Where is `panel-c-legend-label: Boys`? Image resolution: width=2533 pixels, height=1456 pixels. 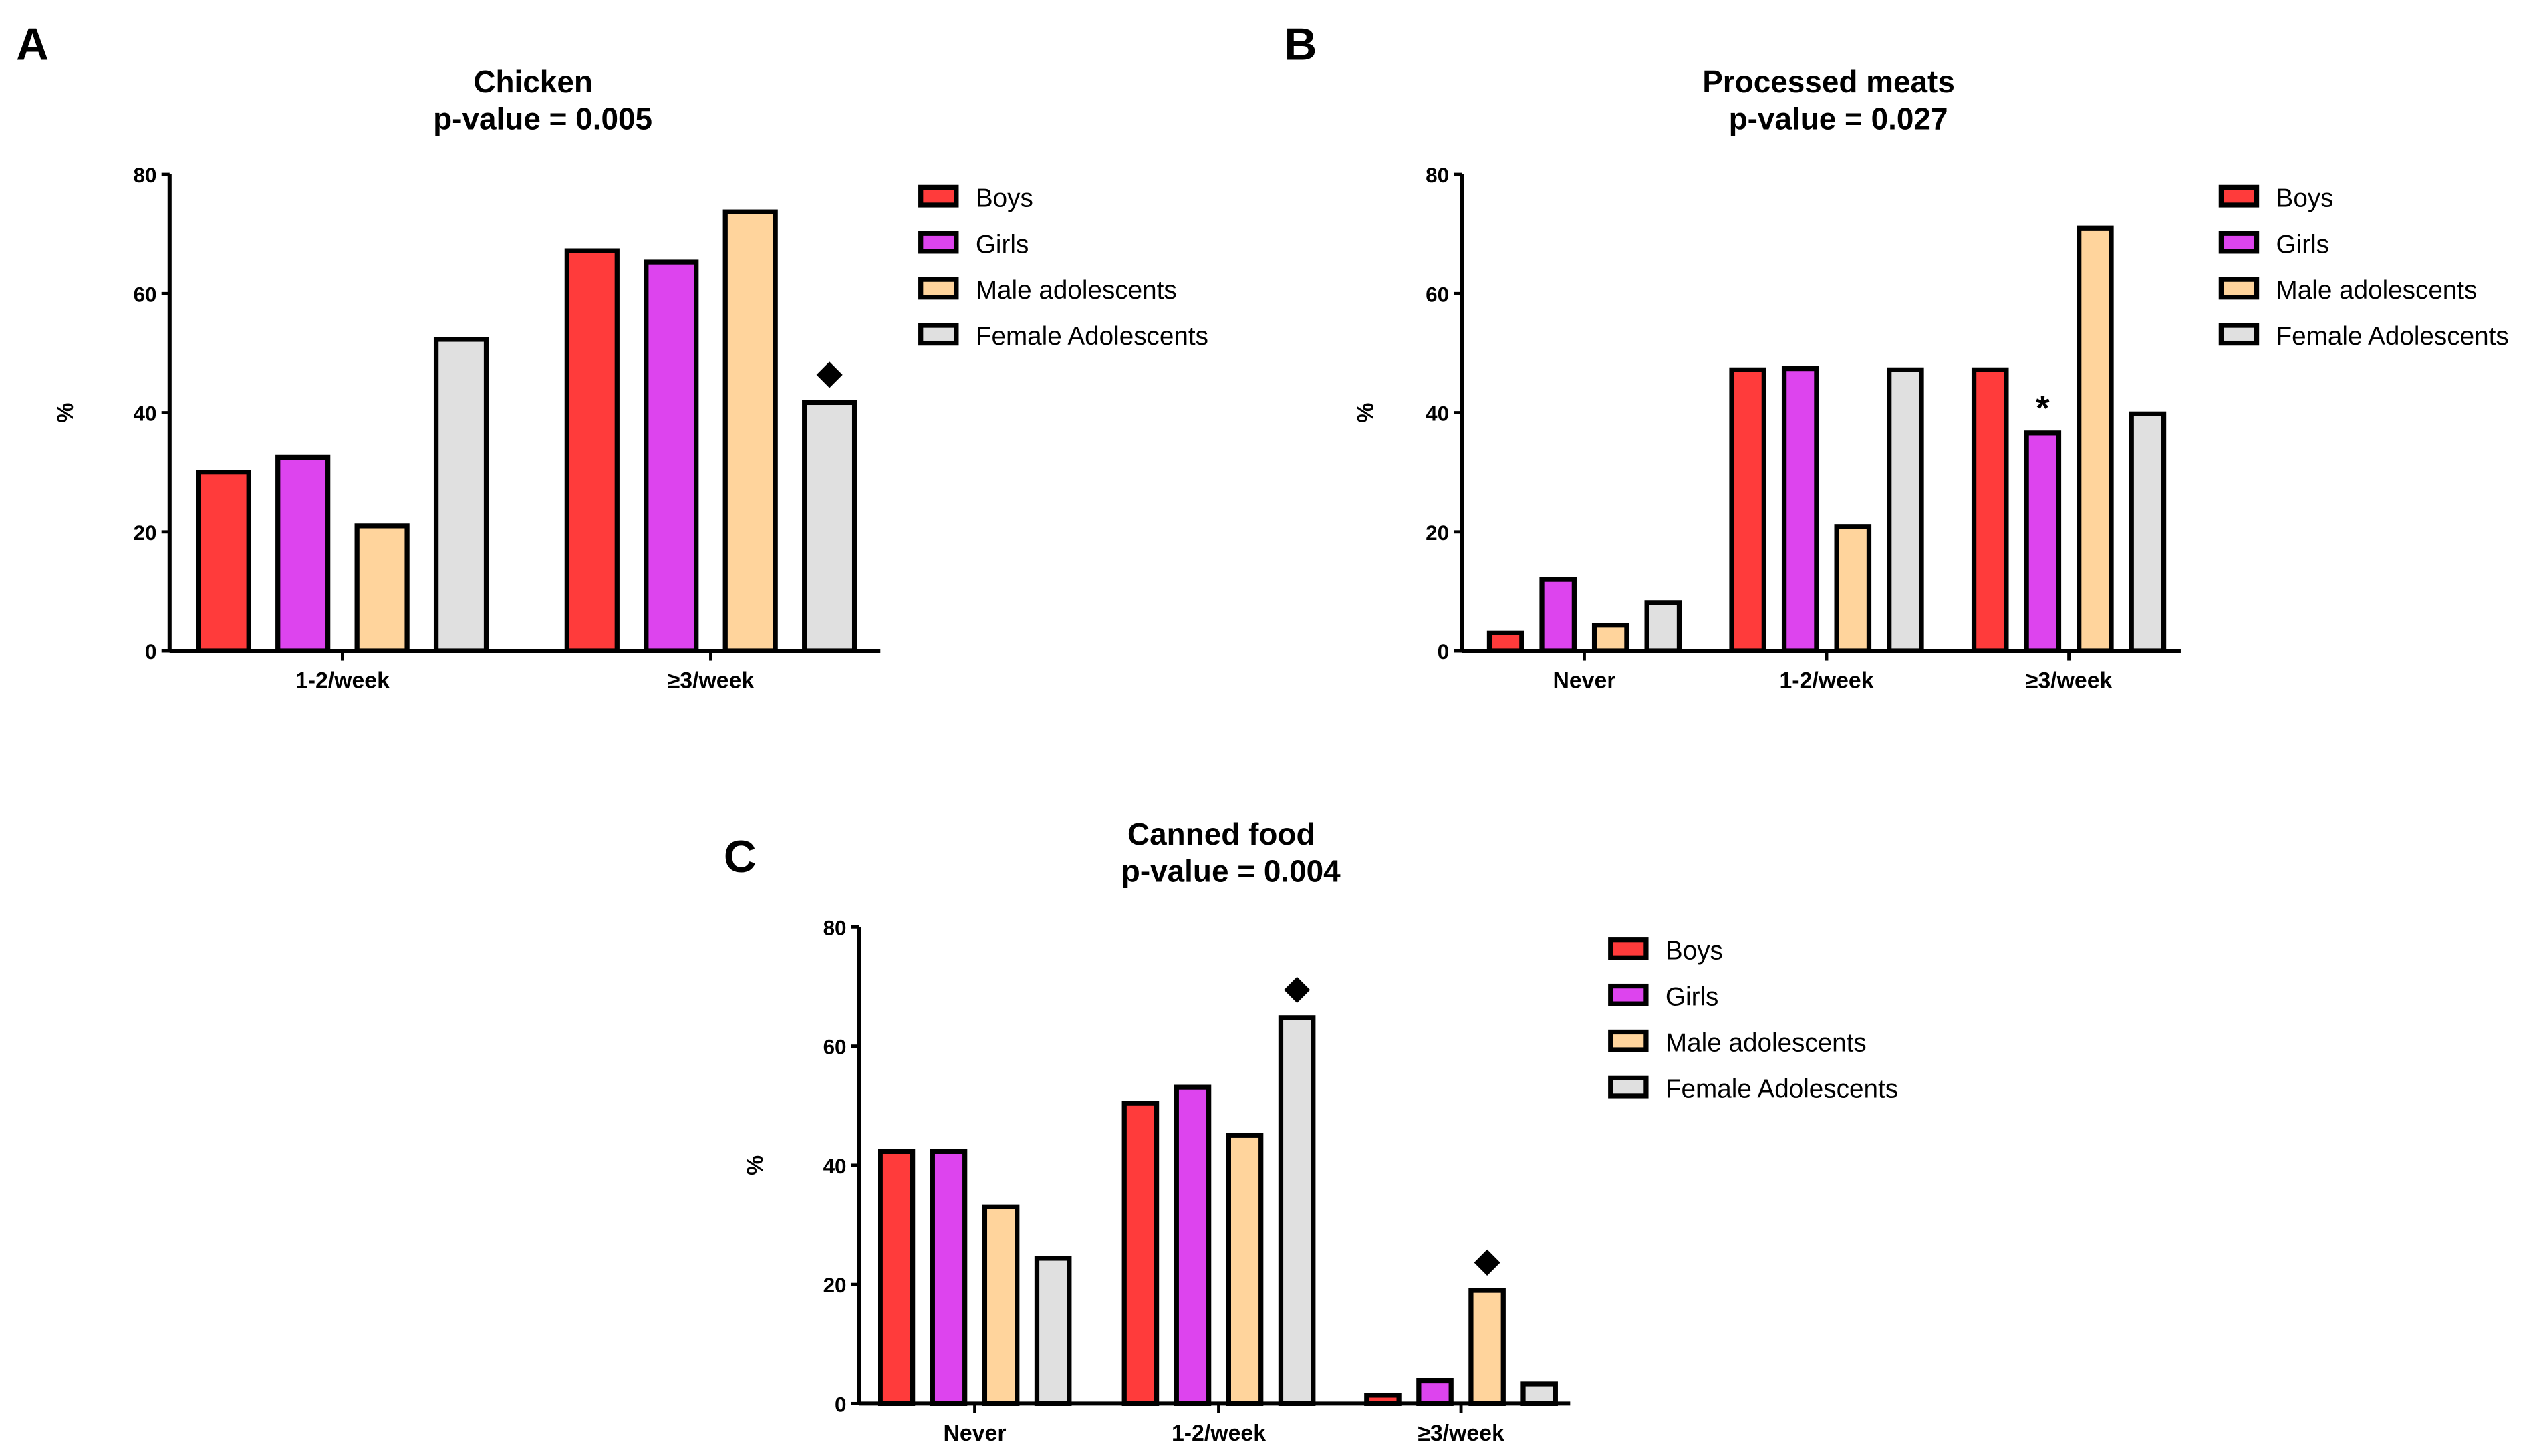
panel-c-legend-label: Boys is located at coordinates (1694, 951).